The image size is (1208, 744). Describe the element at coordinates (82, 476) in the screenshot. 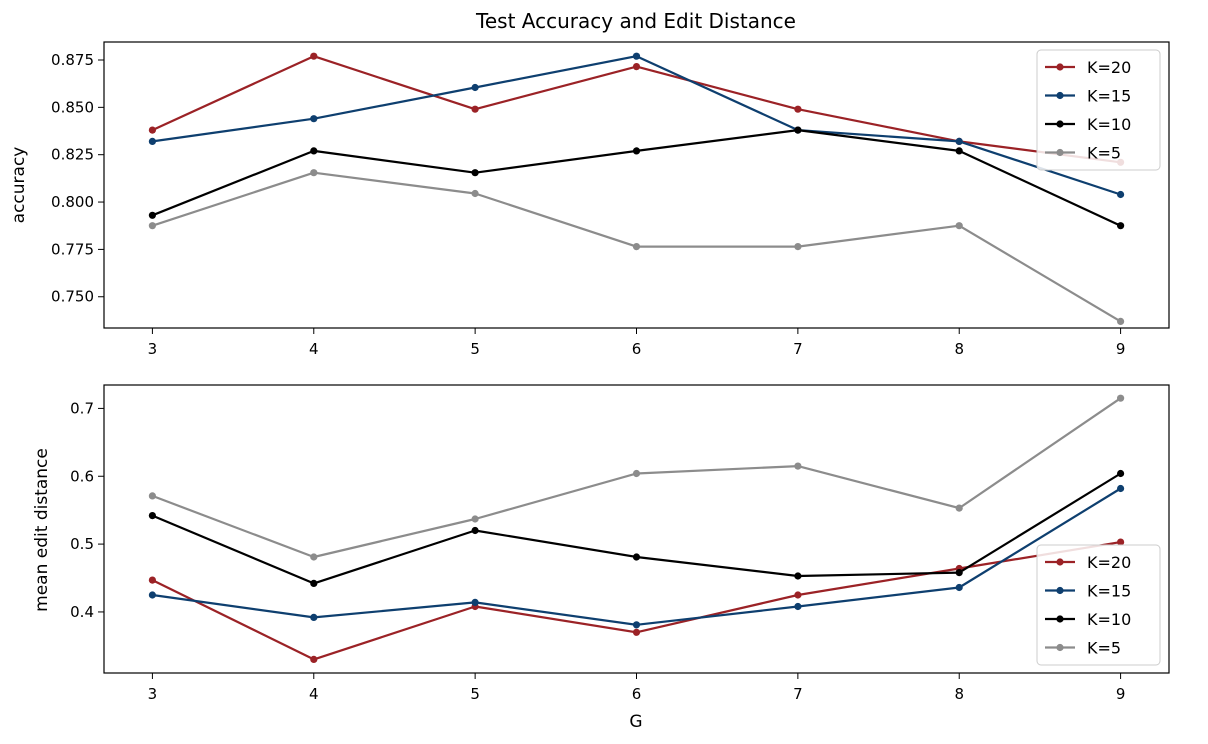

I see `y-tick-label: 0.6` at that location.